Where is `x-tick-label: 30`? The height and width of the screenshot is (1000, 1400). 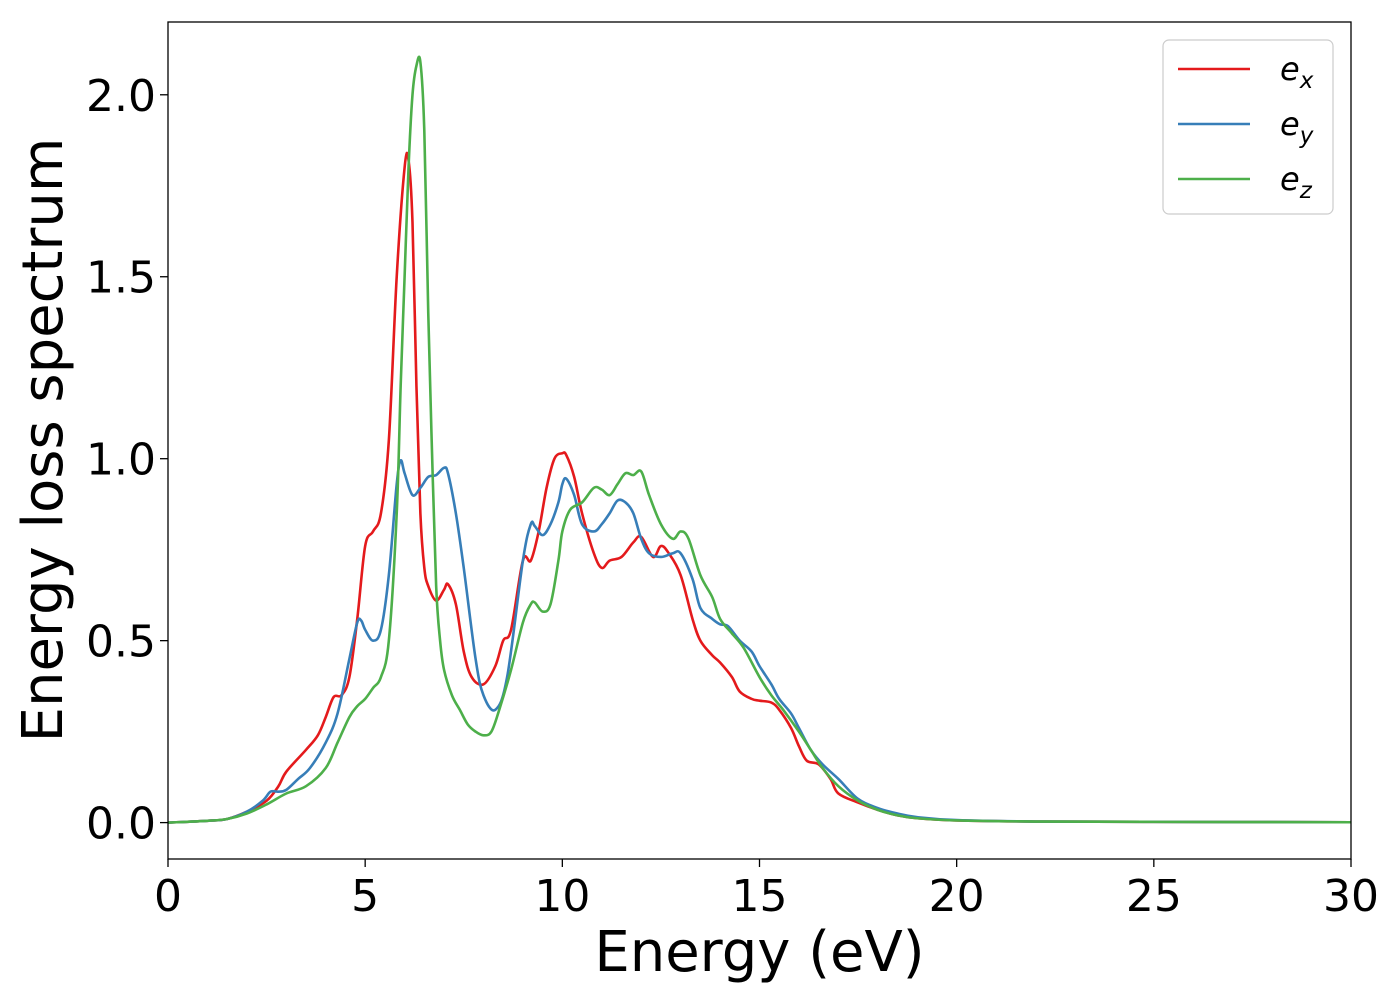 x-tick-label: 30 is located at coordinates (1351, 896).